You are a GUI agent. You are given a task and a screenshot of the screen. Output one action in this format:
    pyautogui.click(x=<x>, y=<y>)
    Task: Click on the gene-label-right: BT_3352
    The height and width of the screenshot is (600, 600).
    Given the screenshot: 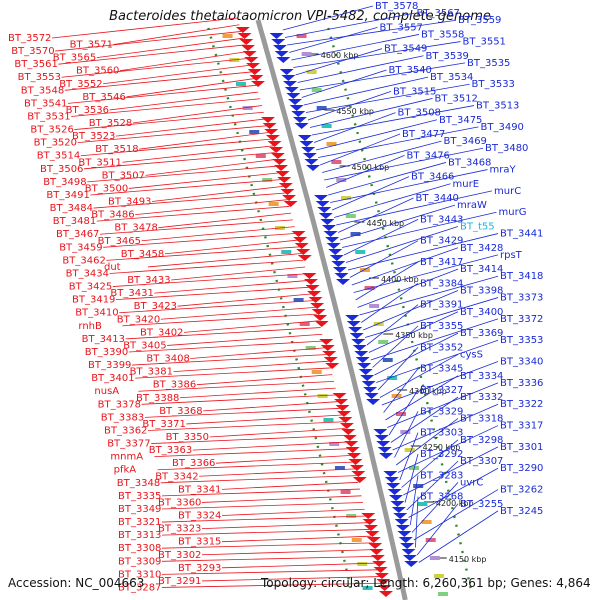 What is the action you would take?
    pyautogui.click(x=441, y=347)
    